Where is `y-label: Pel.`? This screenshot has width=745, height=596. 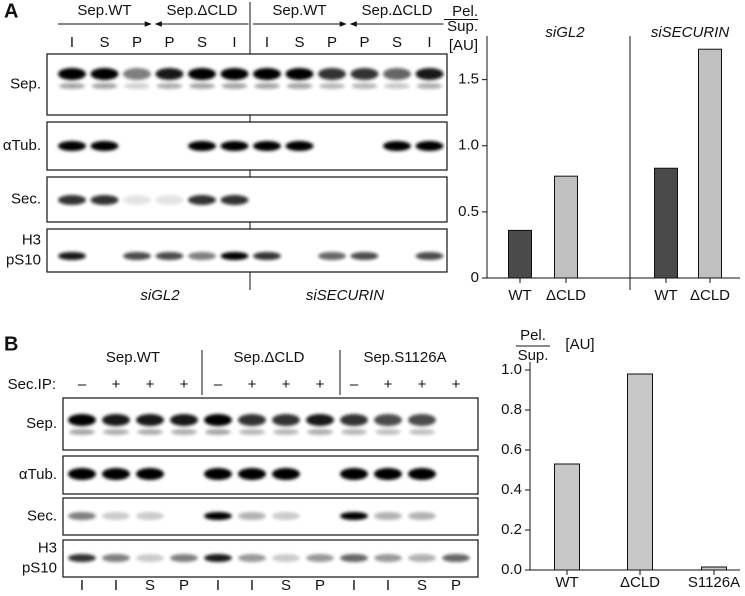 y-label: Pel. is located at coordinates (533, 335).